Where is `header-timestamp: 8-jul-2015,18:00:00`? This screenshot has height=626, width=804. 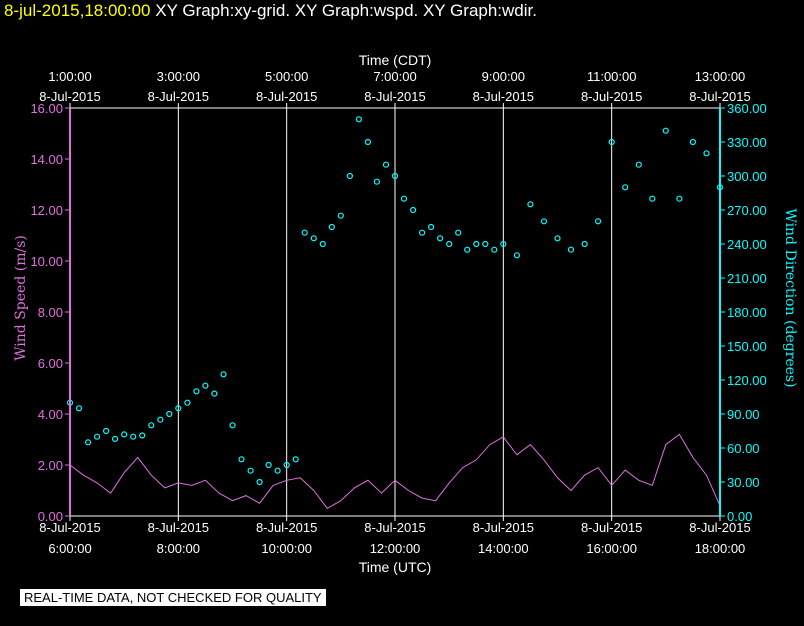
header-timestamp: 8-jul-2015,18:00:00 is located at coordinates (77, 10).